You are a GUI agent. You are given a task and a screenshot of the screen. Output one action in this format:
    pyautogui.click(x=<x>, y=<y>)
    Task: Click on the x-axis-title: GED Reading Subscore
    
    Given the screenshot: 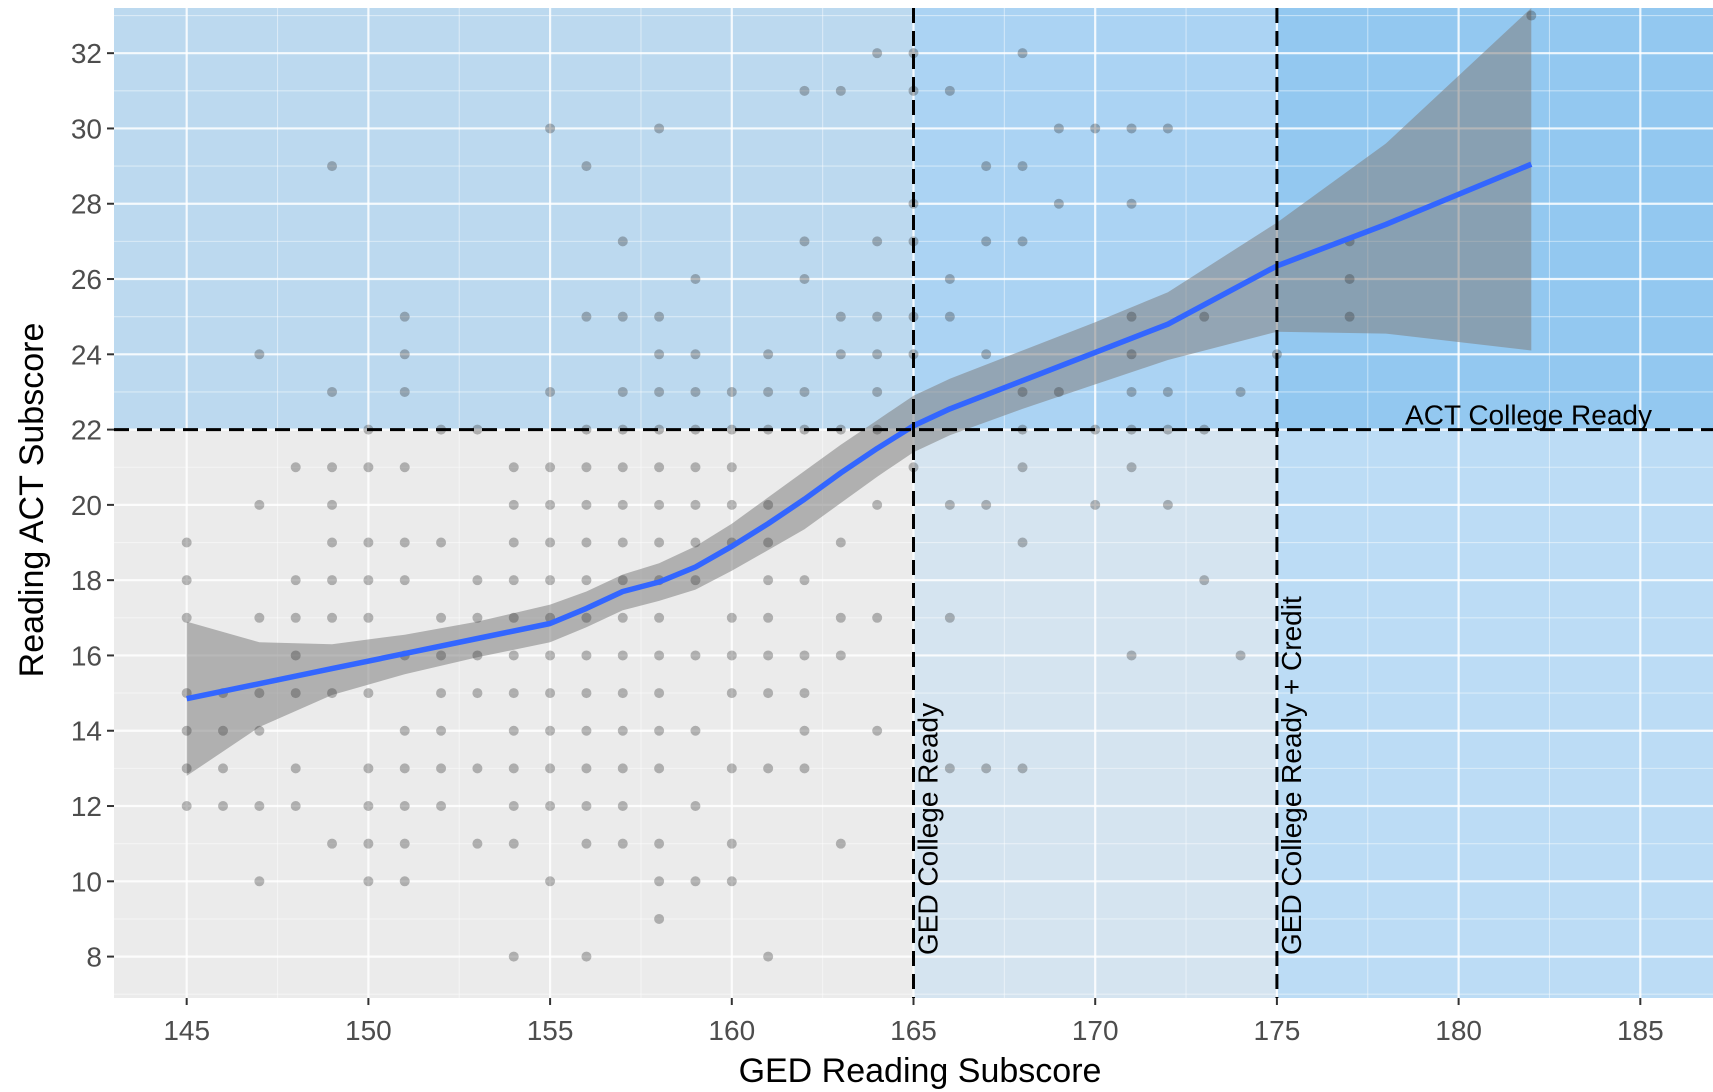 What is the action you would take?
    pyautogui.click(x=920, y=1071)
    